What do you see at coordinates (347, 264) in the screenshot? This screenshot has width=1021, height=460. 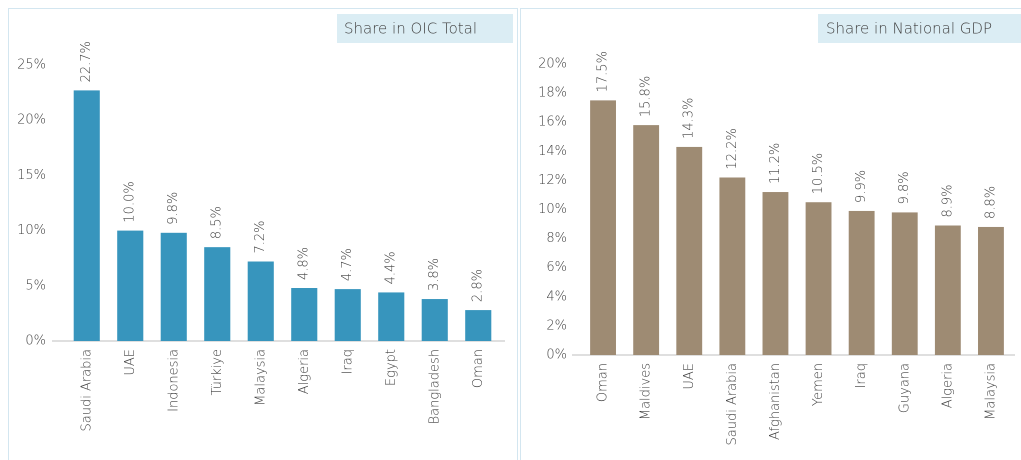 I see `data-label: 4.7%` at bounding box center [347, 264].